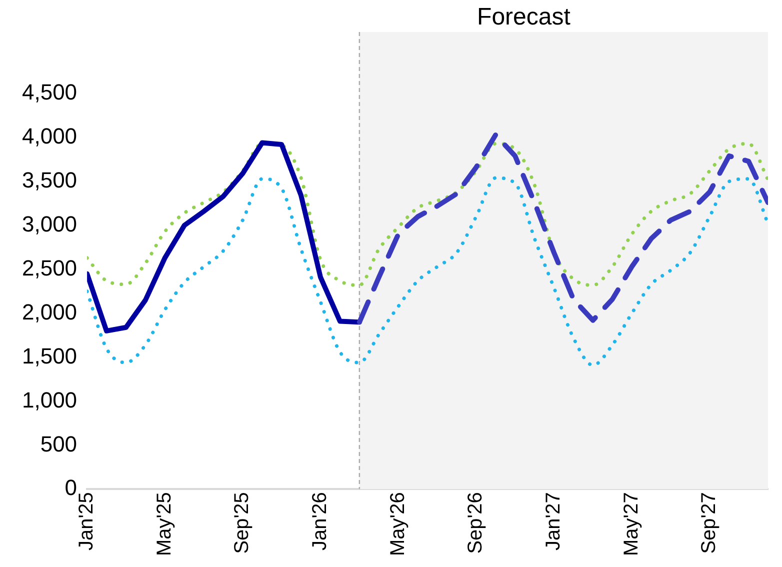 Image resolution: width=782 pixels, height=567 pixels. Describe the element at coordinates (164, 524) in the screenshot. I see `x-tick-label: May'25` at that location.